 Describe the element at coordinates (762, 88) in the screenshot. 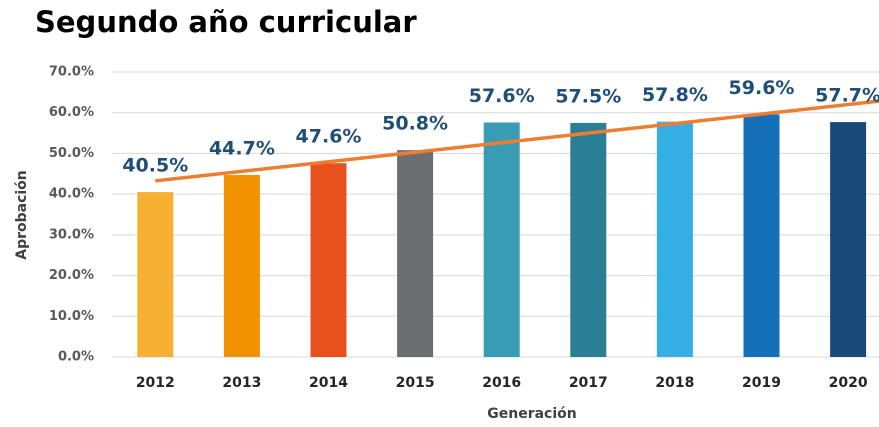

I see `value-label: 59.6%` at that location.